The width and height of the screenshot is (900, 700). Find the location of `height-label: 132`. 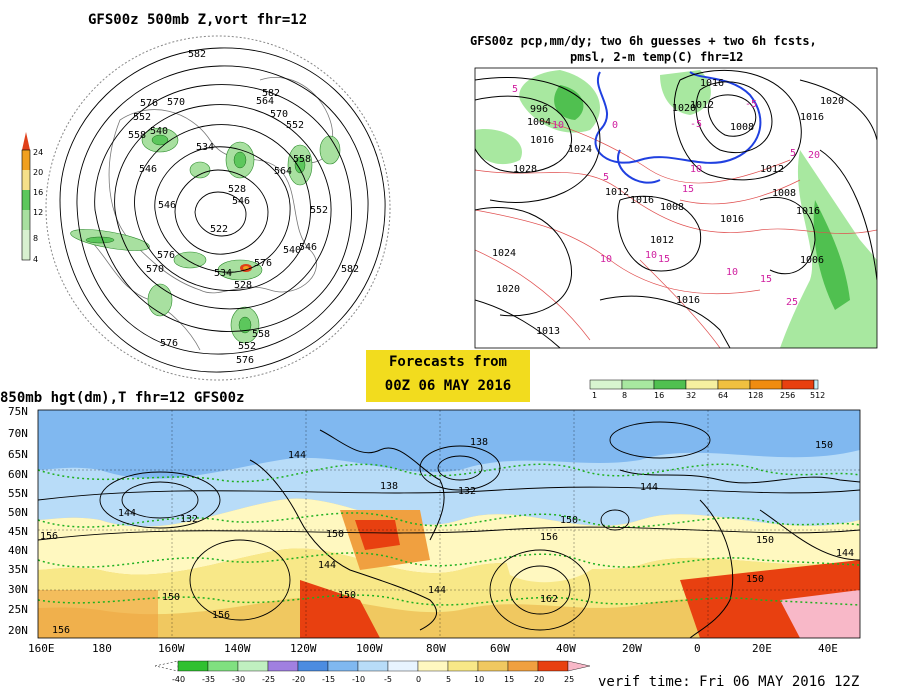

height-label: 132 is located at coordinates (189, 519).